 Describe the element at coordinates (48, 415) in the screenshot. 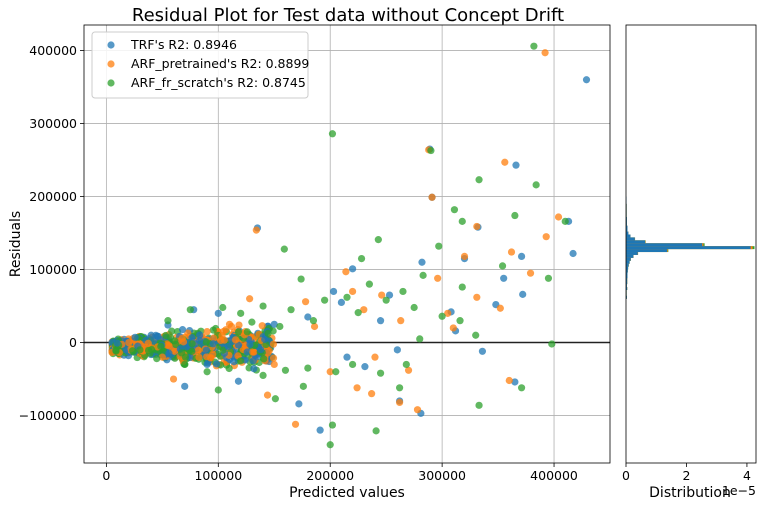

I see `y-tick-label: −100000` at that location.